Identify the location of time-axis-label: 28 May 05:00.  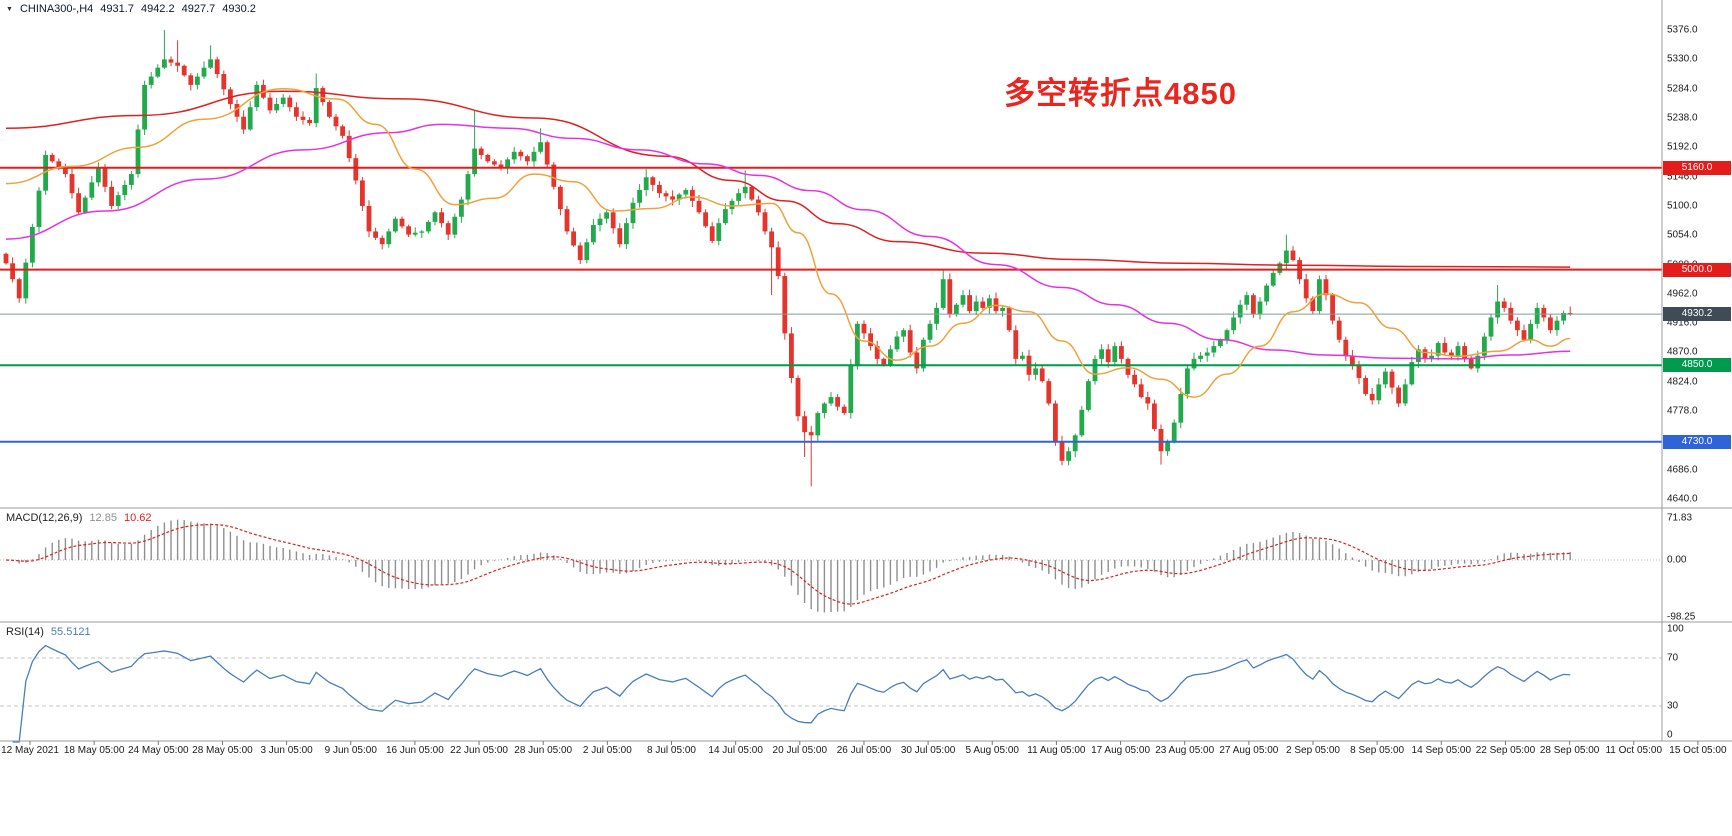
(222, 750).